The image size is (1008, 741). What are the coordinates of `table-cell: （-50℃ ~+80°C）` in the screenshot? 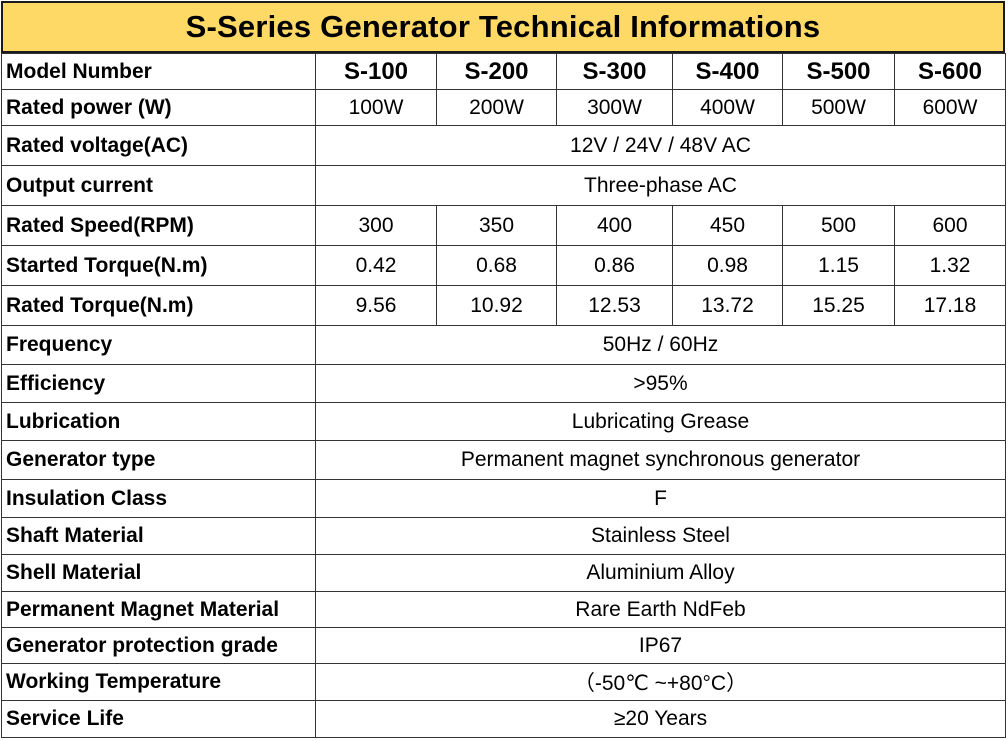 It's located at (660, 682).